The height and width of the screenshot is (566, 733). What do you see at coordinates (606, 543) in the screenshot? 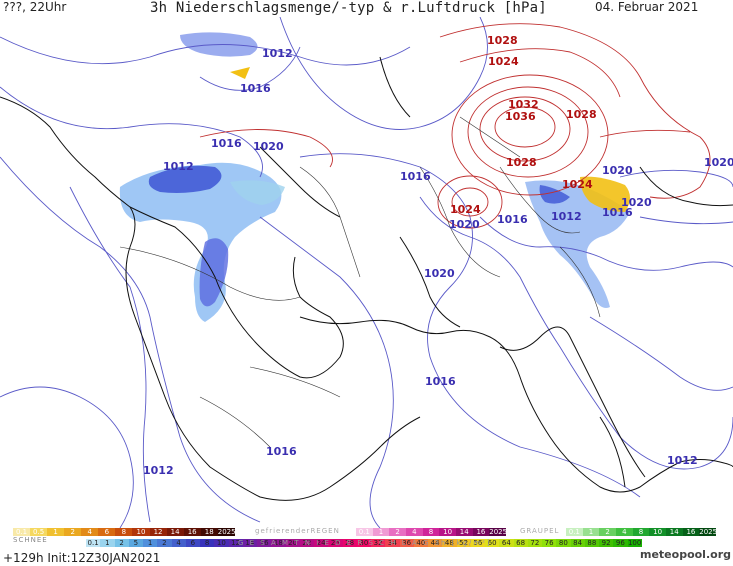
I see `total-swatch: 92` at bounding box center [606, 543].